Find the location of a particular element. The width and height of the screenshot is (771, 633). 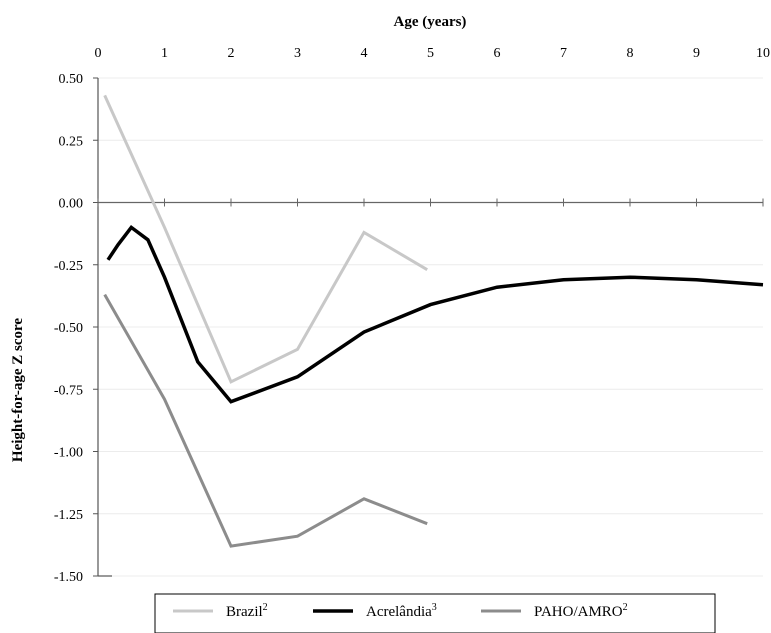

y-tick-label: -0.75 is located at coordinates (68, 390).